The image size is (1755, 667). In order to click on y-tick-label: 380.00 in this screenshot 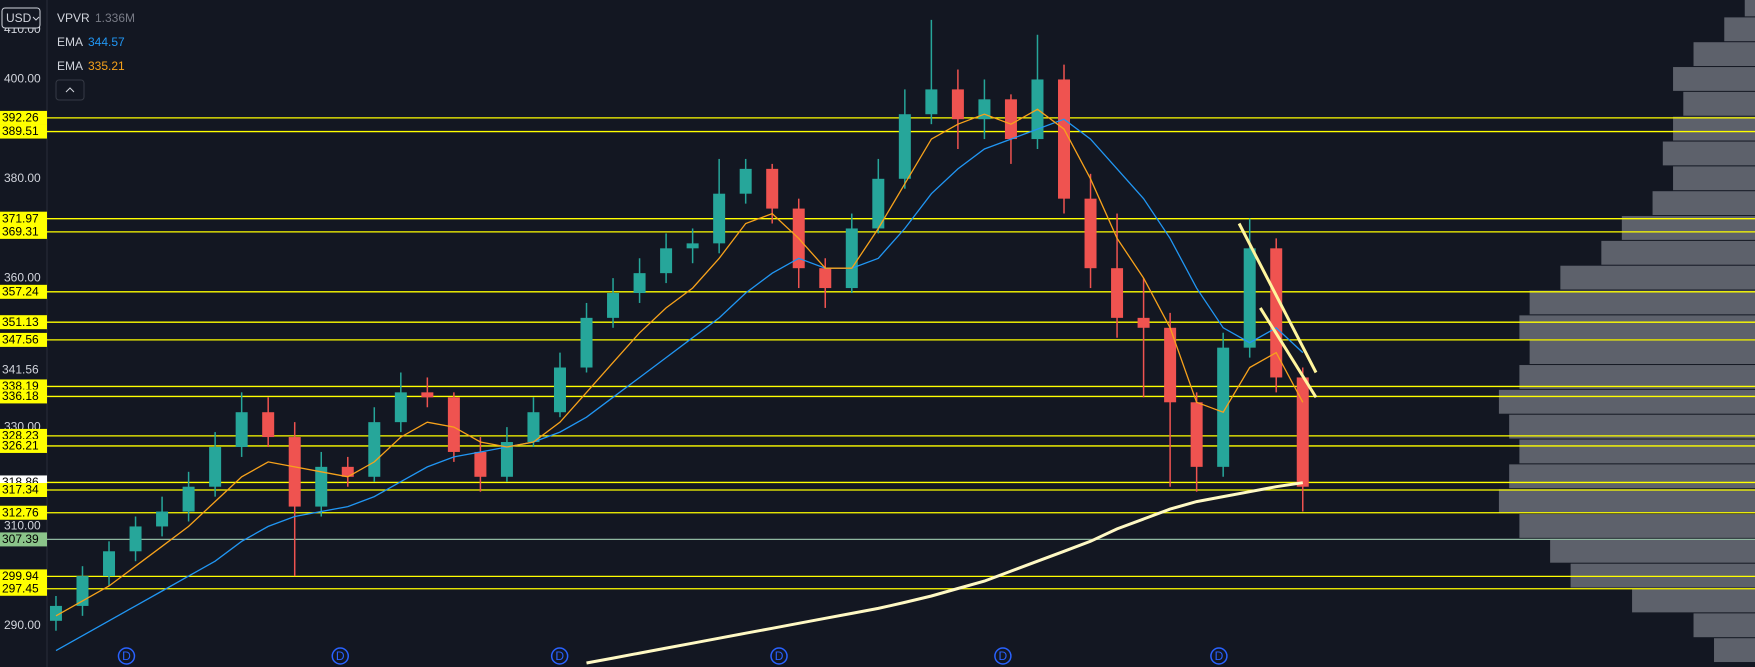, I will do `click(22, 178)`.